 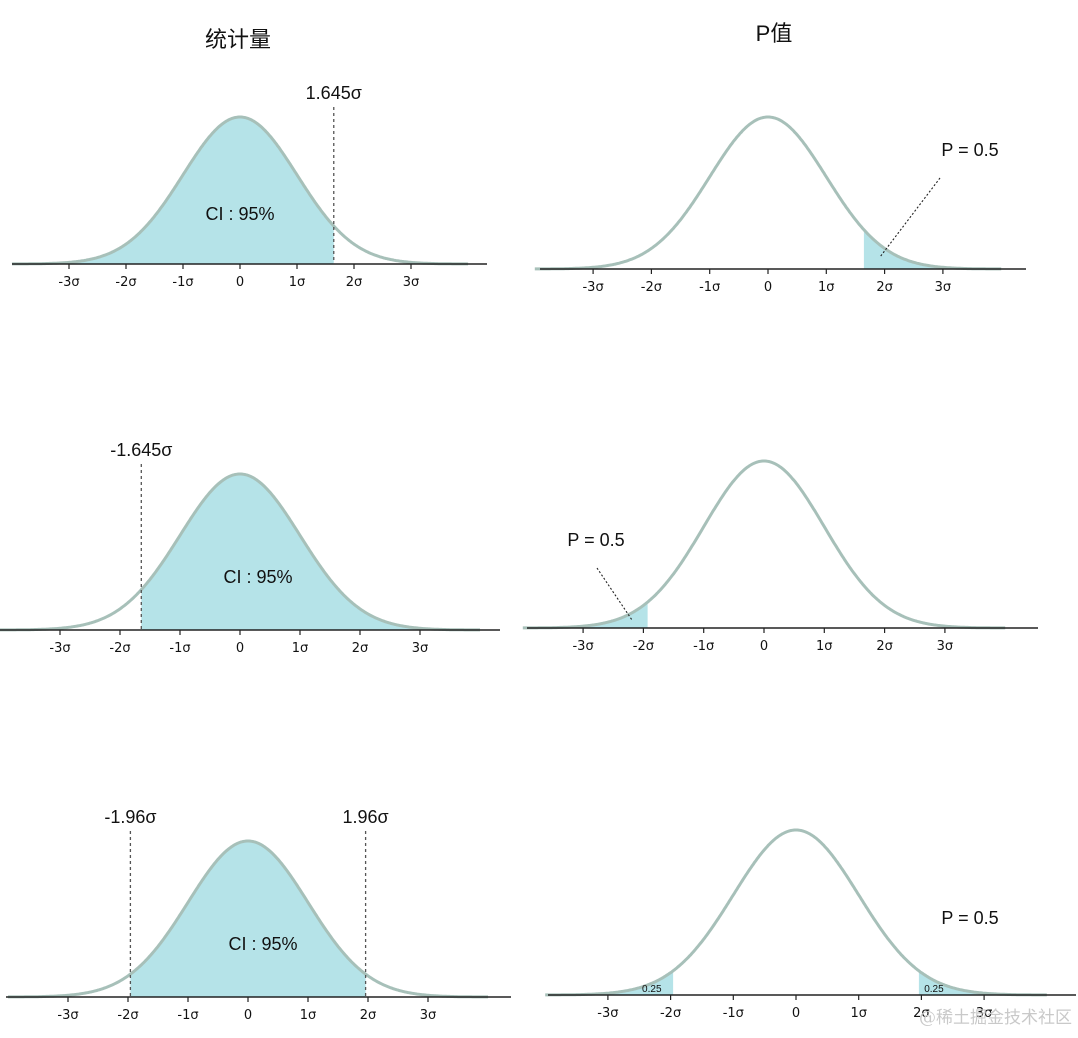 I want to click on watermark: @稀土掘金技术社区, so click(x=995, y=1018).